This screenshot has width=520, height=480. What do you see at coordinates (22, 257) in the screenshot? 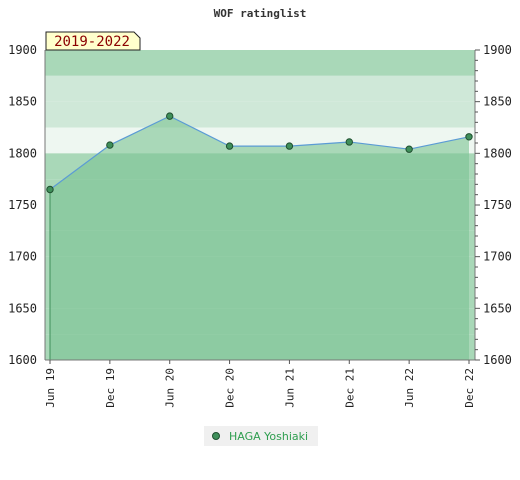
I see `y-tick-label-left: 1700` at bounding box center [22, 257].